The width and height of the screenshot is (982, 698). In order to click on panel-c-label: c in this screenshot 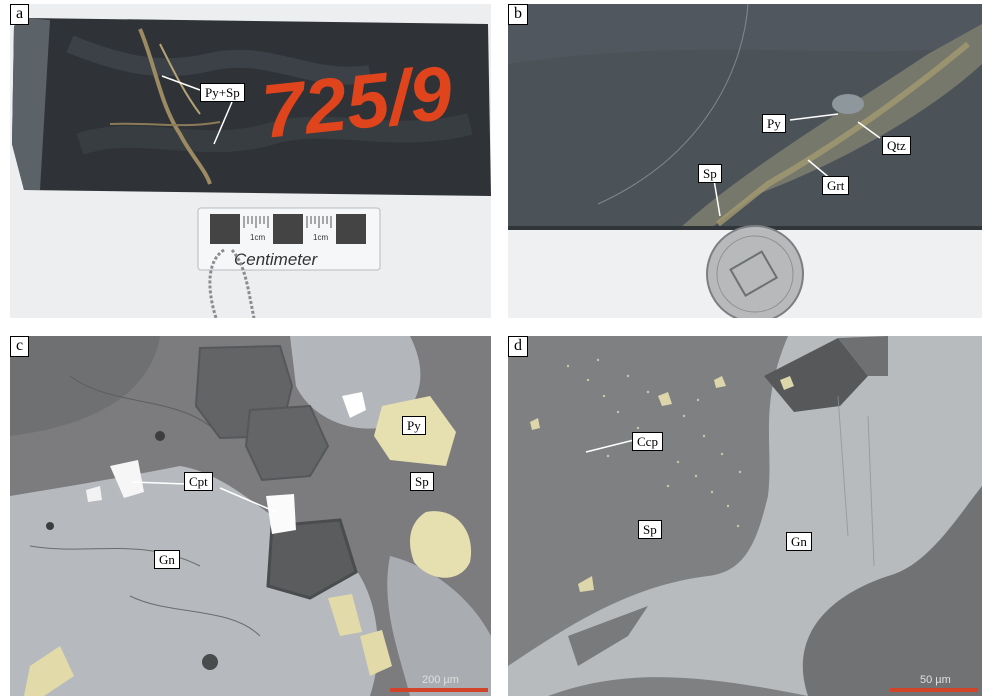, I will do `click(20, 346)`.